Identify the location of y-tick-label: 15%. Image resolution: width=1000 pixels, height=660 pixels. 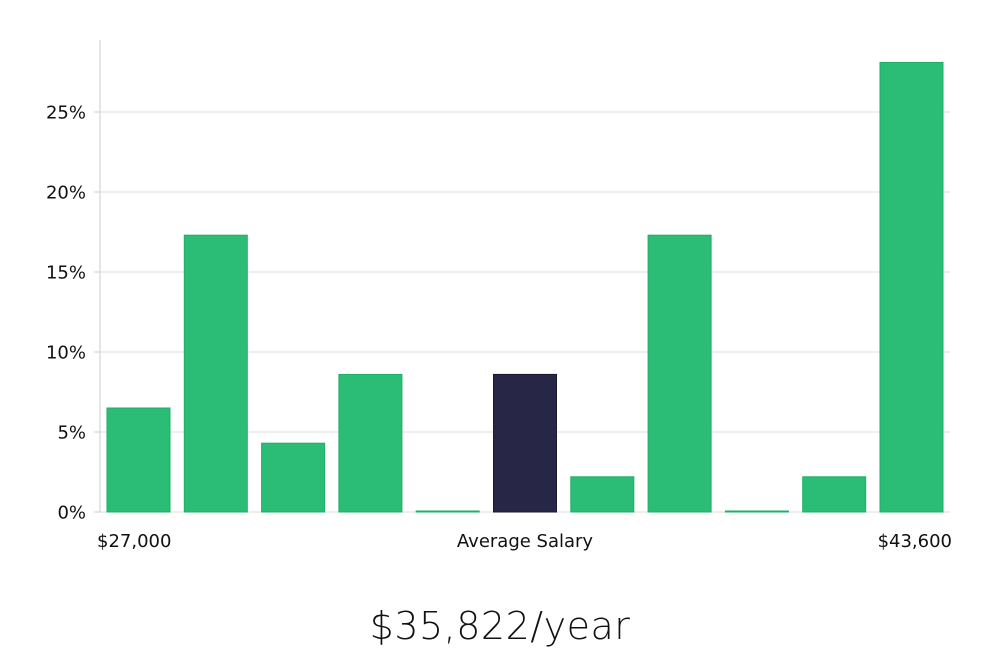
(66, 273).